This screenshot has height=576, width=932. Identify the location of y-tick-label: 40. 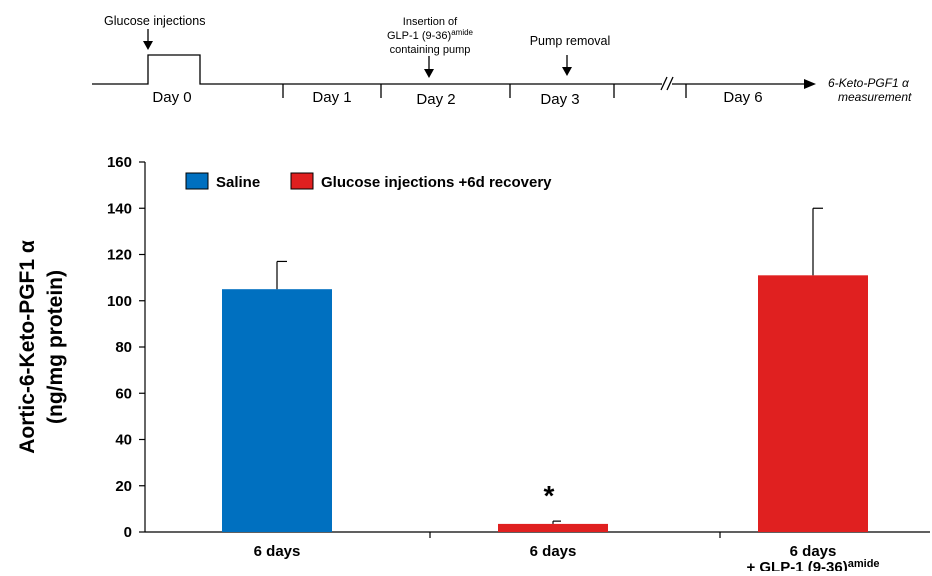
(123, 440).